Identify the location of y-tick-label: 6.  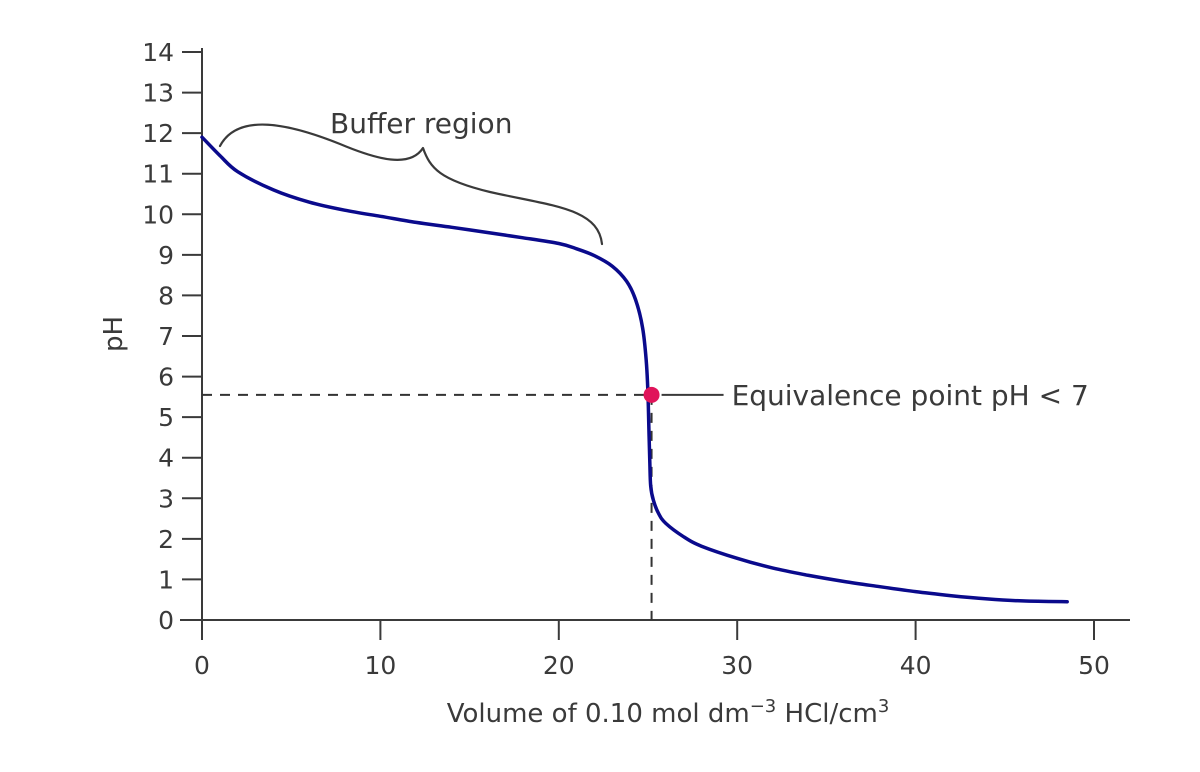
(166, 377).